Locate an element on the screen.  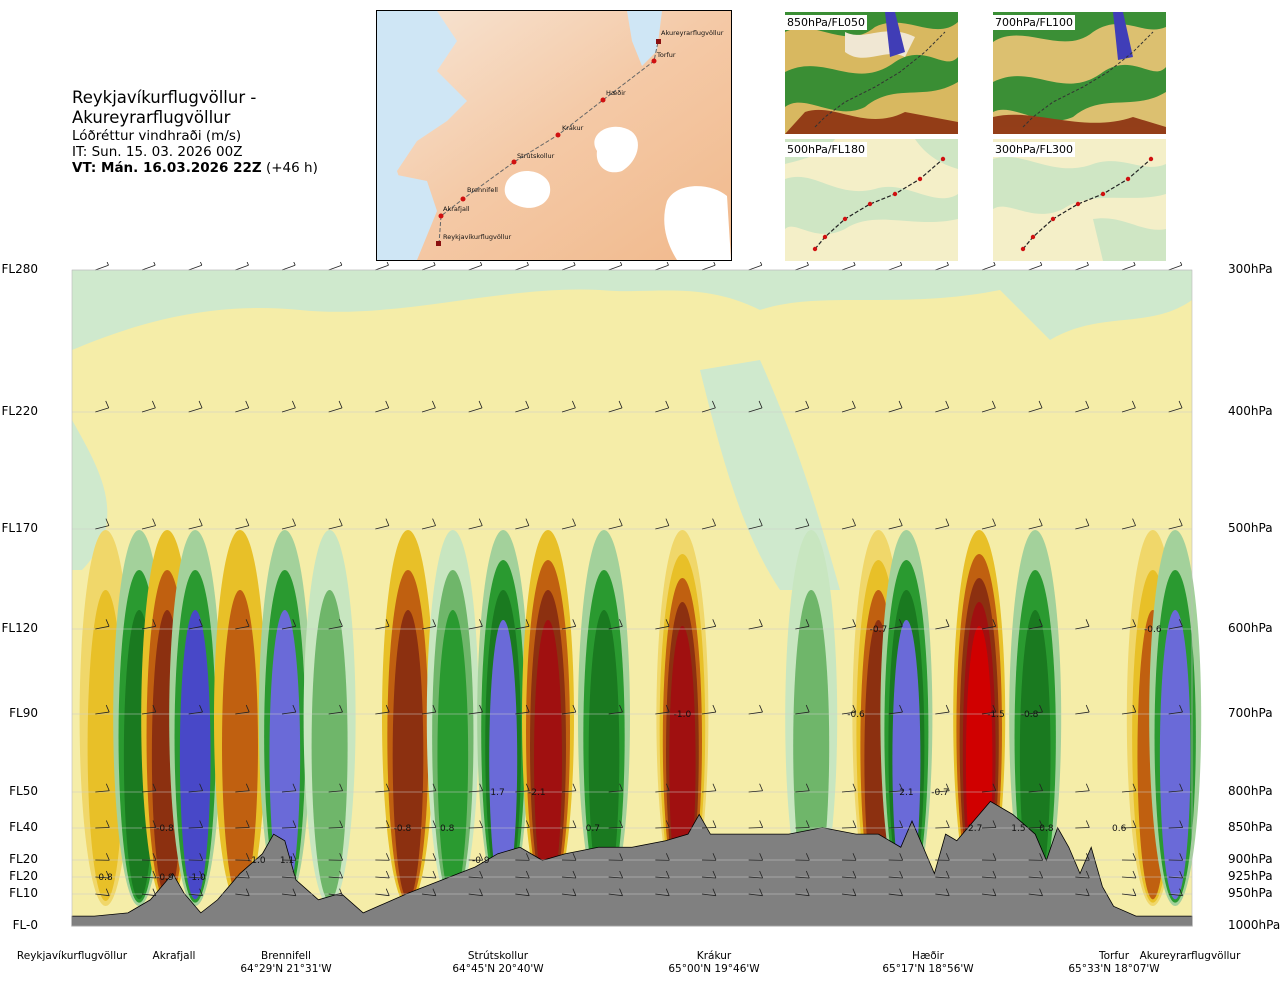
pressure-tick-label: 300hPa is located at coordinates (1250, 269).